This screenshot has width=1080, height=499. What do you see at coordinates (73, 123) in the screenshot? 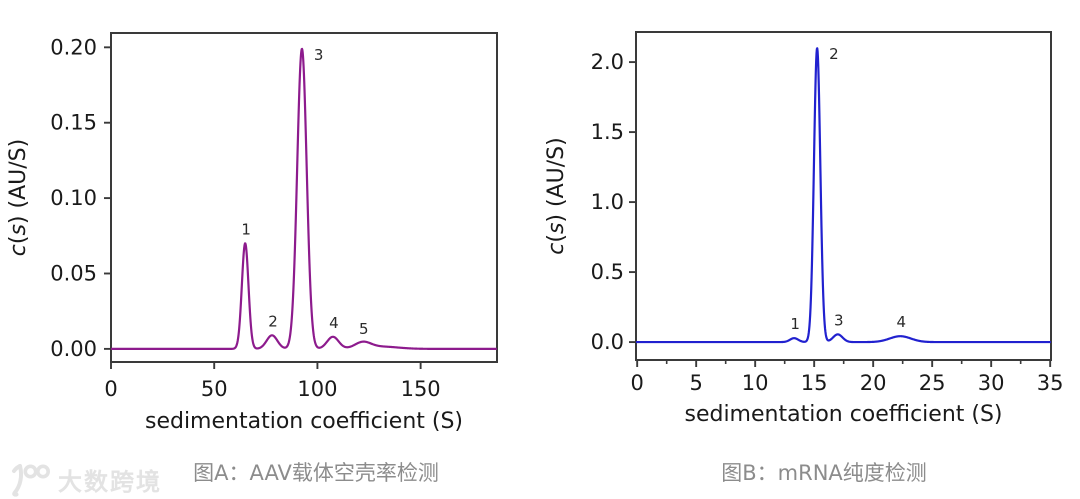
I see `y-tick-label: 0.15` at bounding box center [73, 123].